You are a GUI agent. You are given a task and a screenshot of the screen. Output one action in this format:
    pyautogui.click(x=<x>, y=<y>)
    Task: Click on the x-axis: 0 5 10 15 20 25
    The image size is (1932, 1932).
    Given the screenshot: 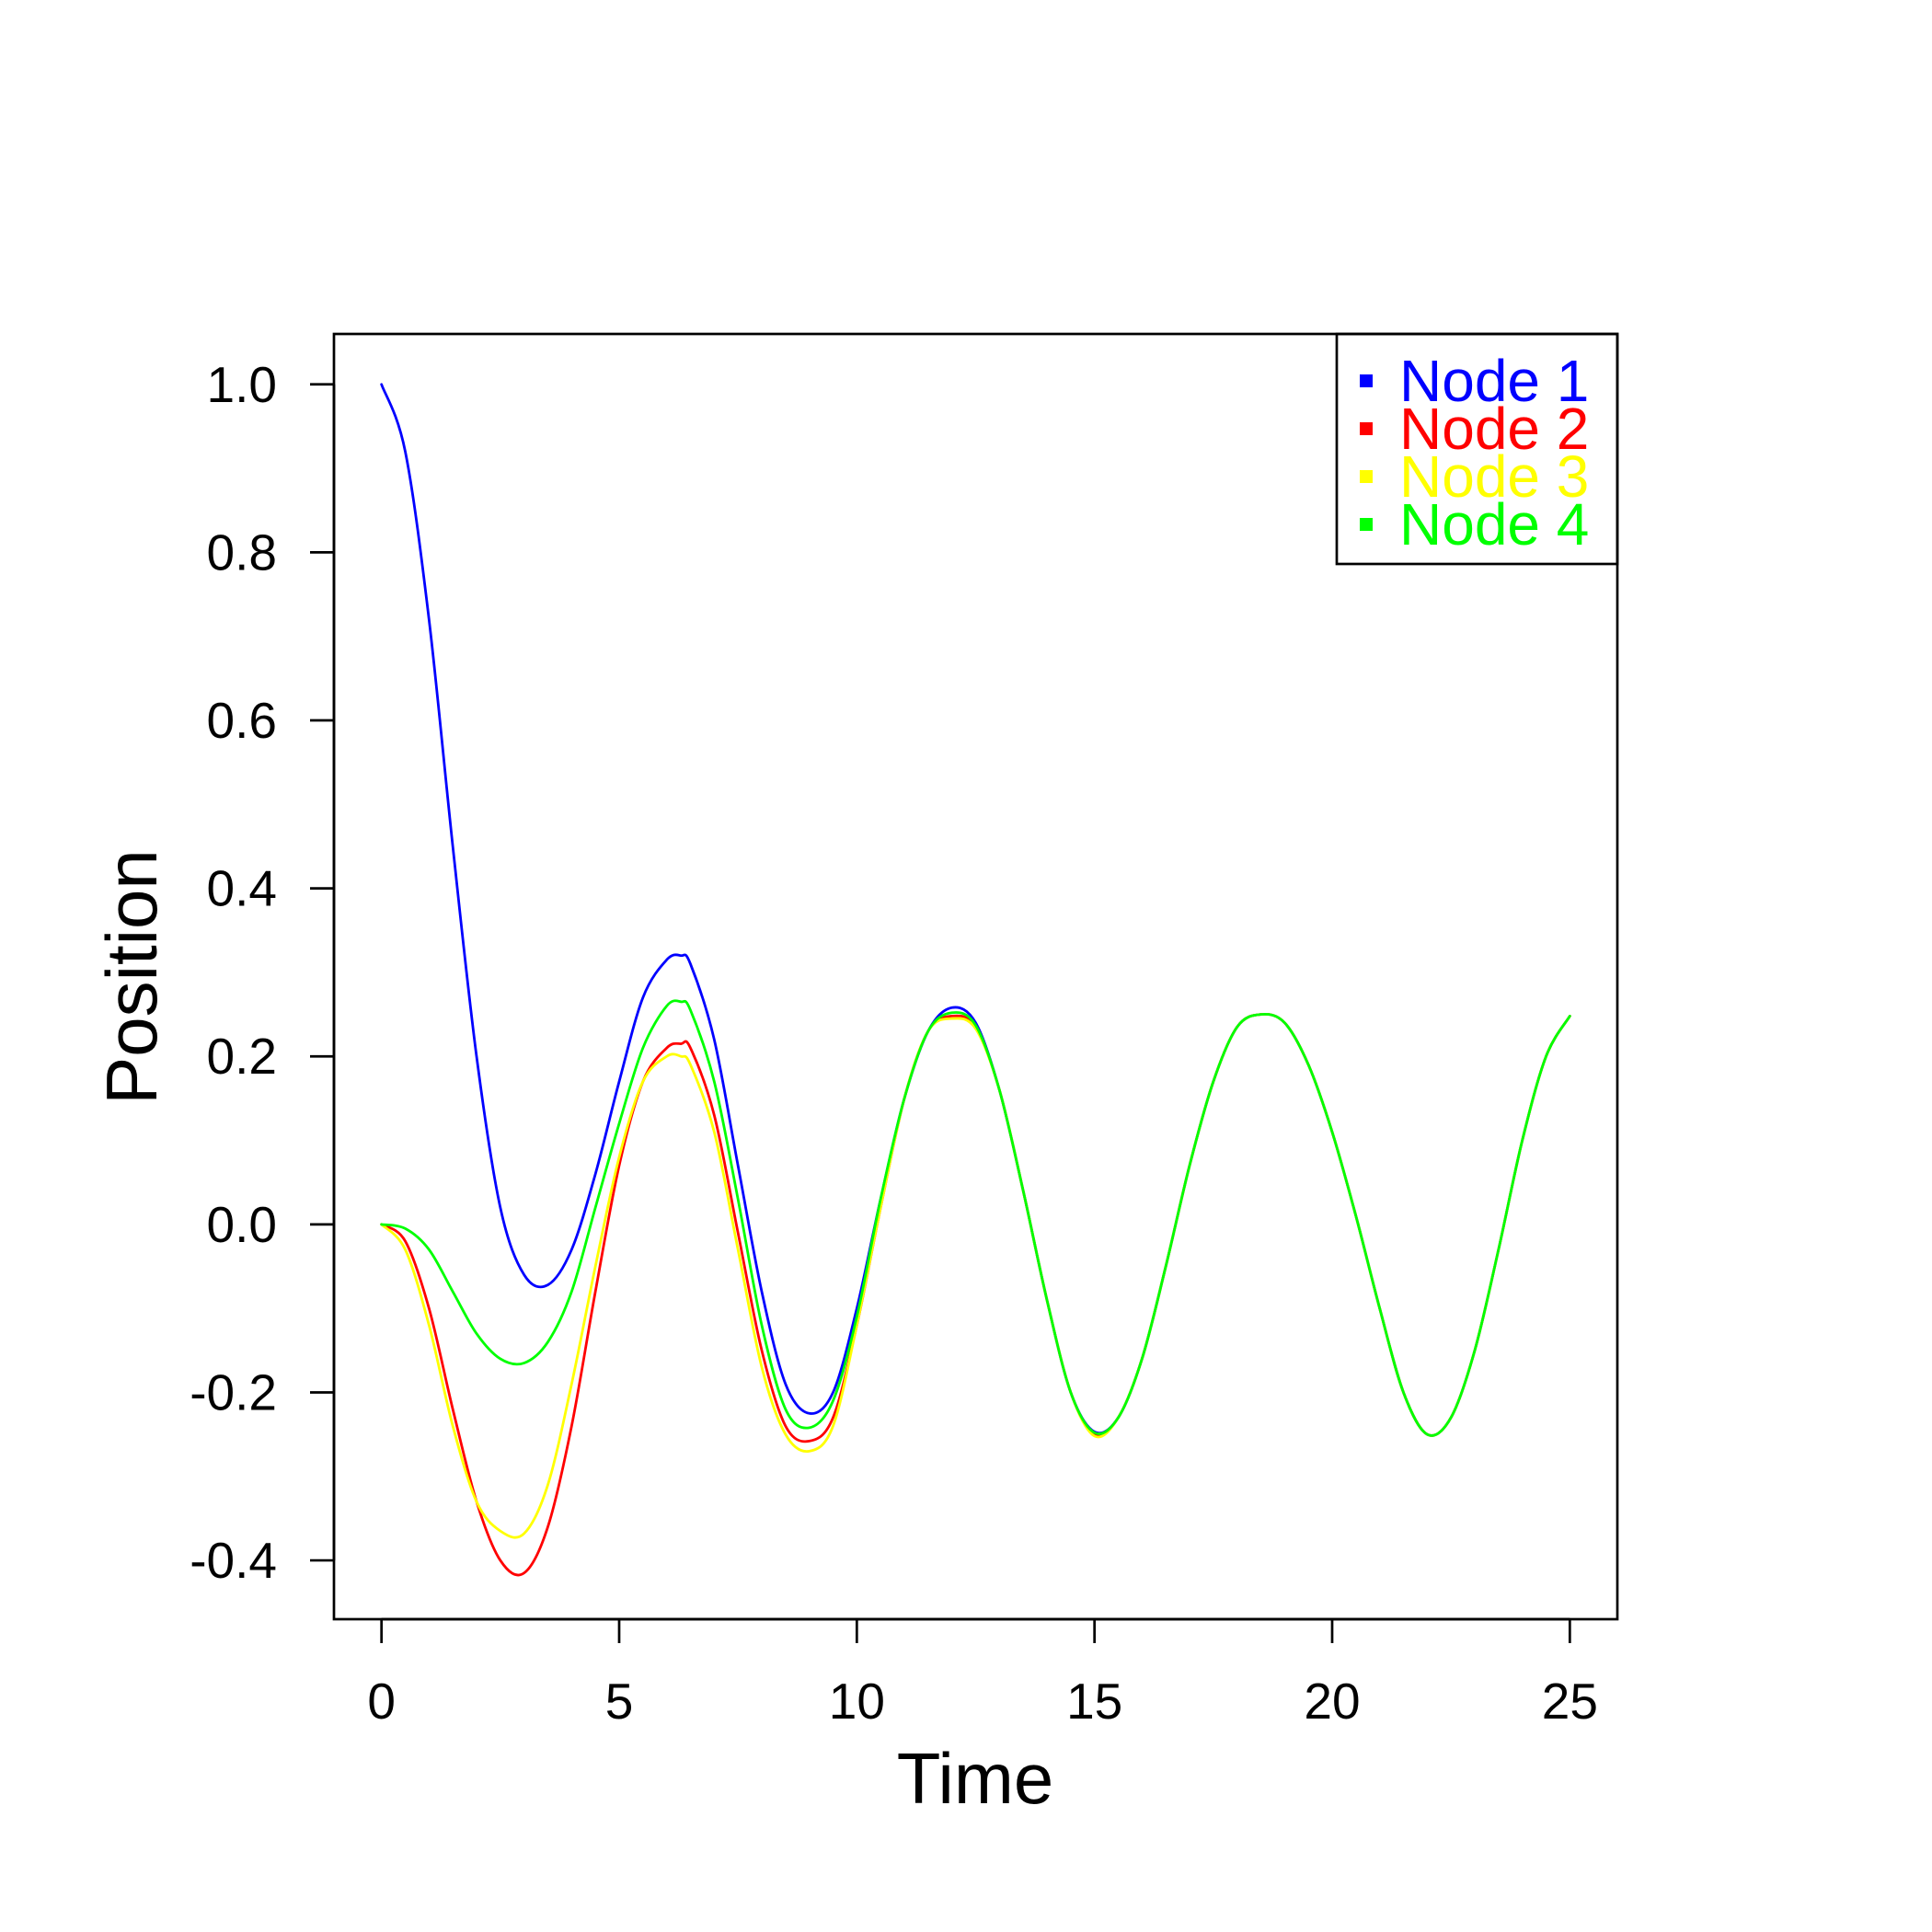 What is the action you would take?
    pyautogui.click(x=982, y=1673)
    